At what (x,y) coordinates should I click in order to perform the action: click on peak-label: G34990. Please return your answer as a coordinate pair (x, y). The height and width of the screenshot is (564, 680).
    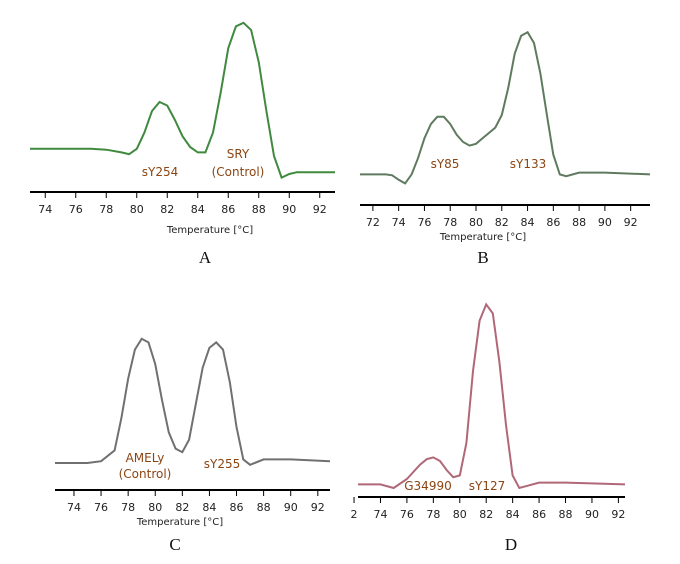
    Looking at the image, I should click on (427, 486).